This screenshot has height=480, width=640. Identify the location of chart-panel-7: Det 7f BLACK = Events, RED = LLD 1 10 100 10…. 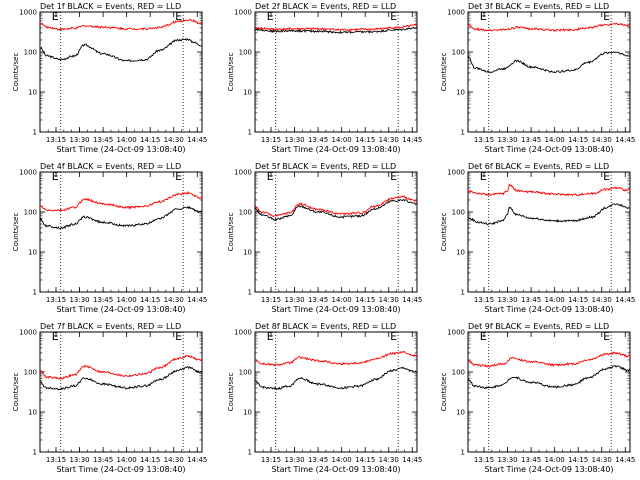
(105, 400).